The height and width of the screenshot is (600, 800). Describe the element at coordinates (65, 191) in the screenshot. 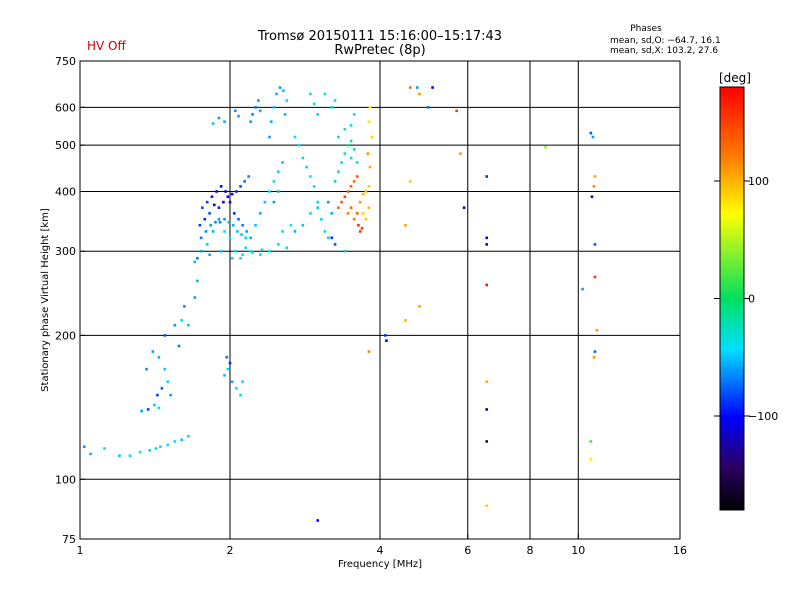

I see `y-tick-label: 400` at that location.